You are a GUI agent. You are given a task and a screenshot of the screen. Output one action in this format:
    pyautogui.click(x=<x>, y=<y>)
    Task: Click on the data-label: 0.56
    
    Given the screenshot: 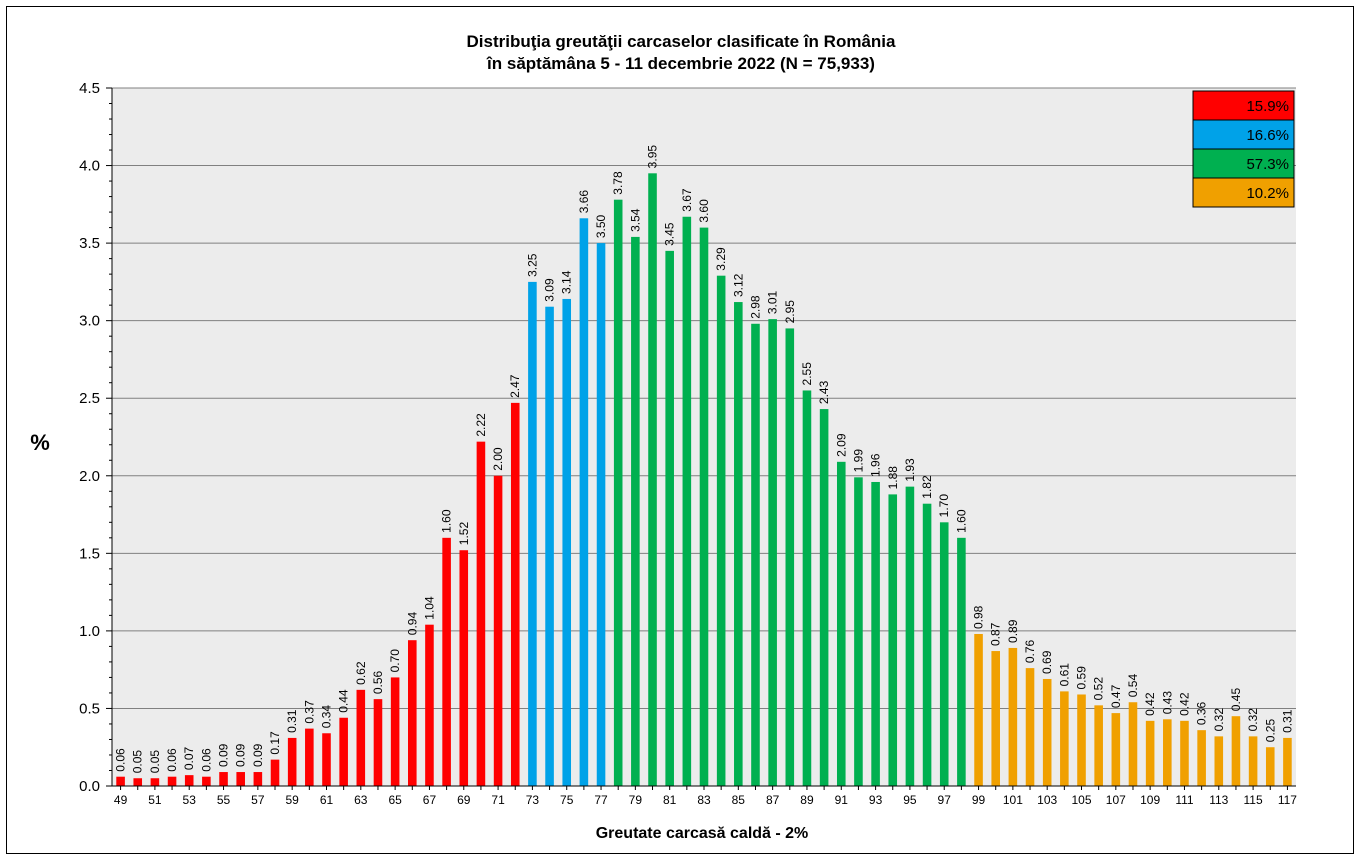 What is the action you would take?
    pyautogui.click(x=378, y=682)
    